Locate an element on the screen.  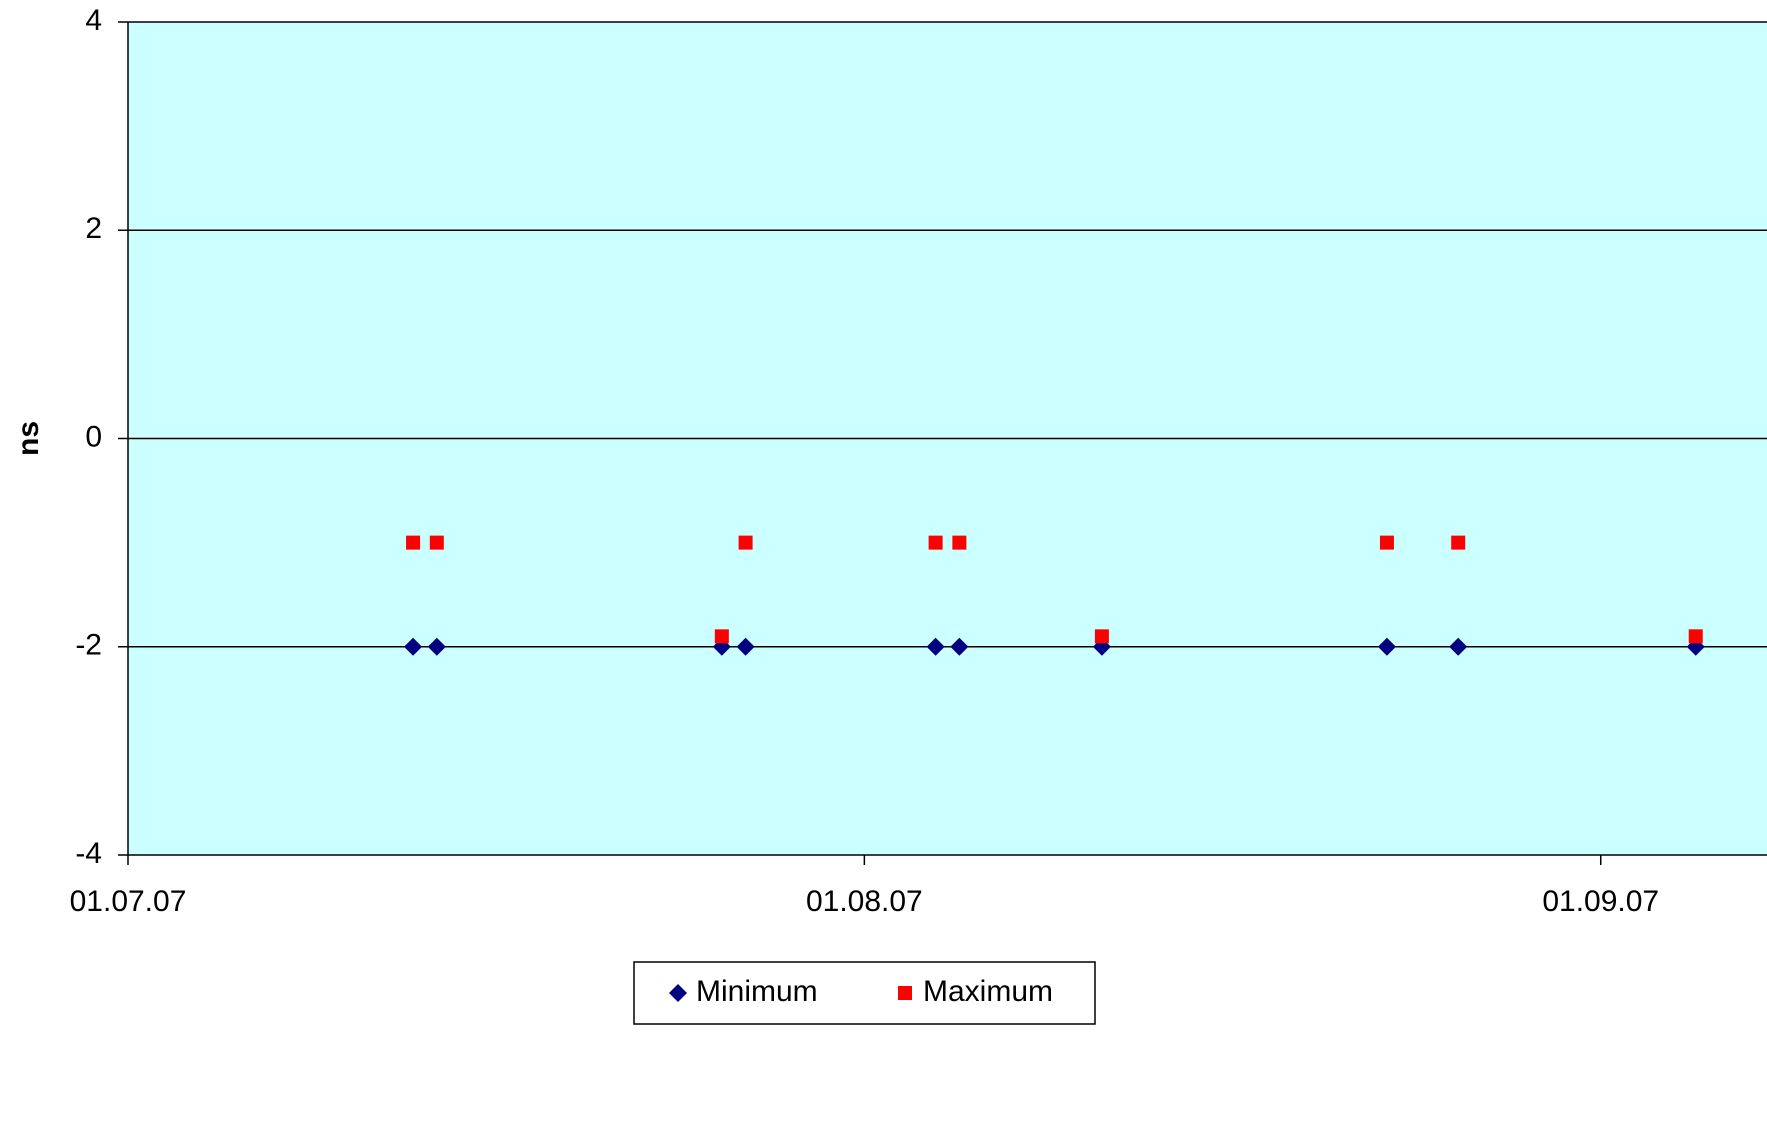
legend-label: Maximum is located at coordinates (988, 991).